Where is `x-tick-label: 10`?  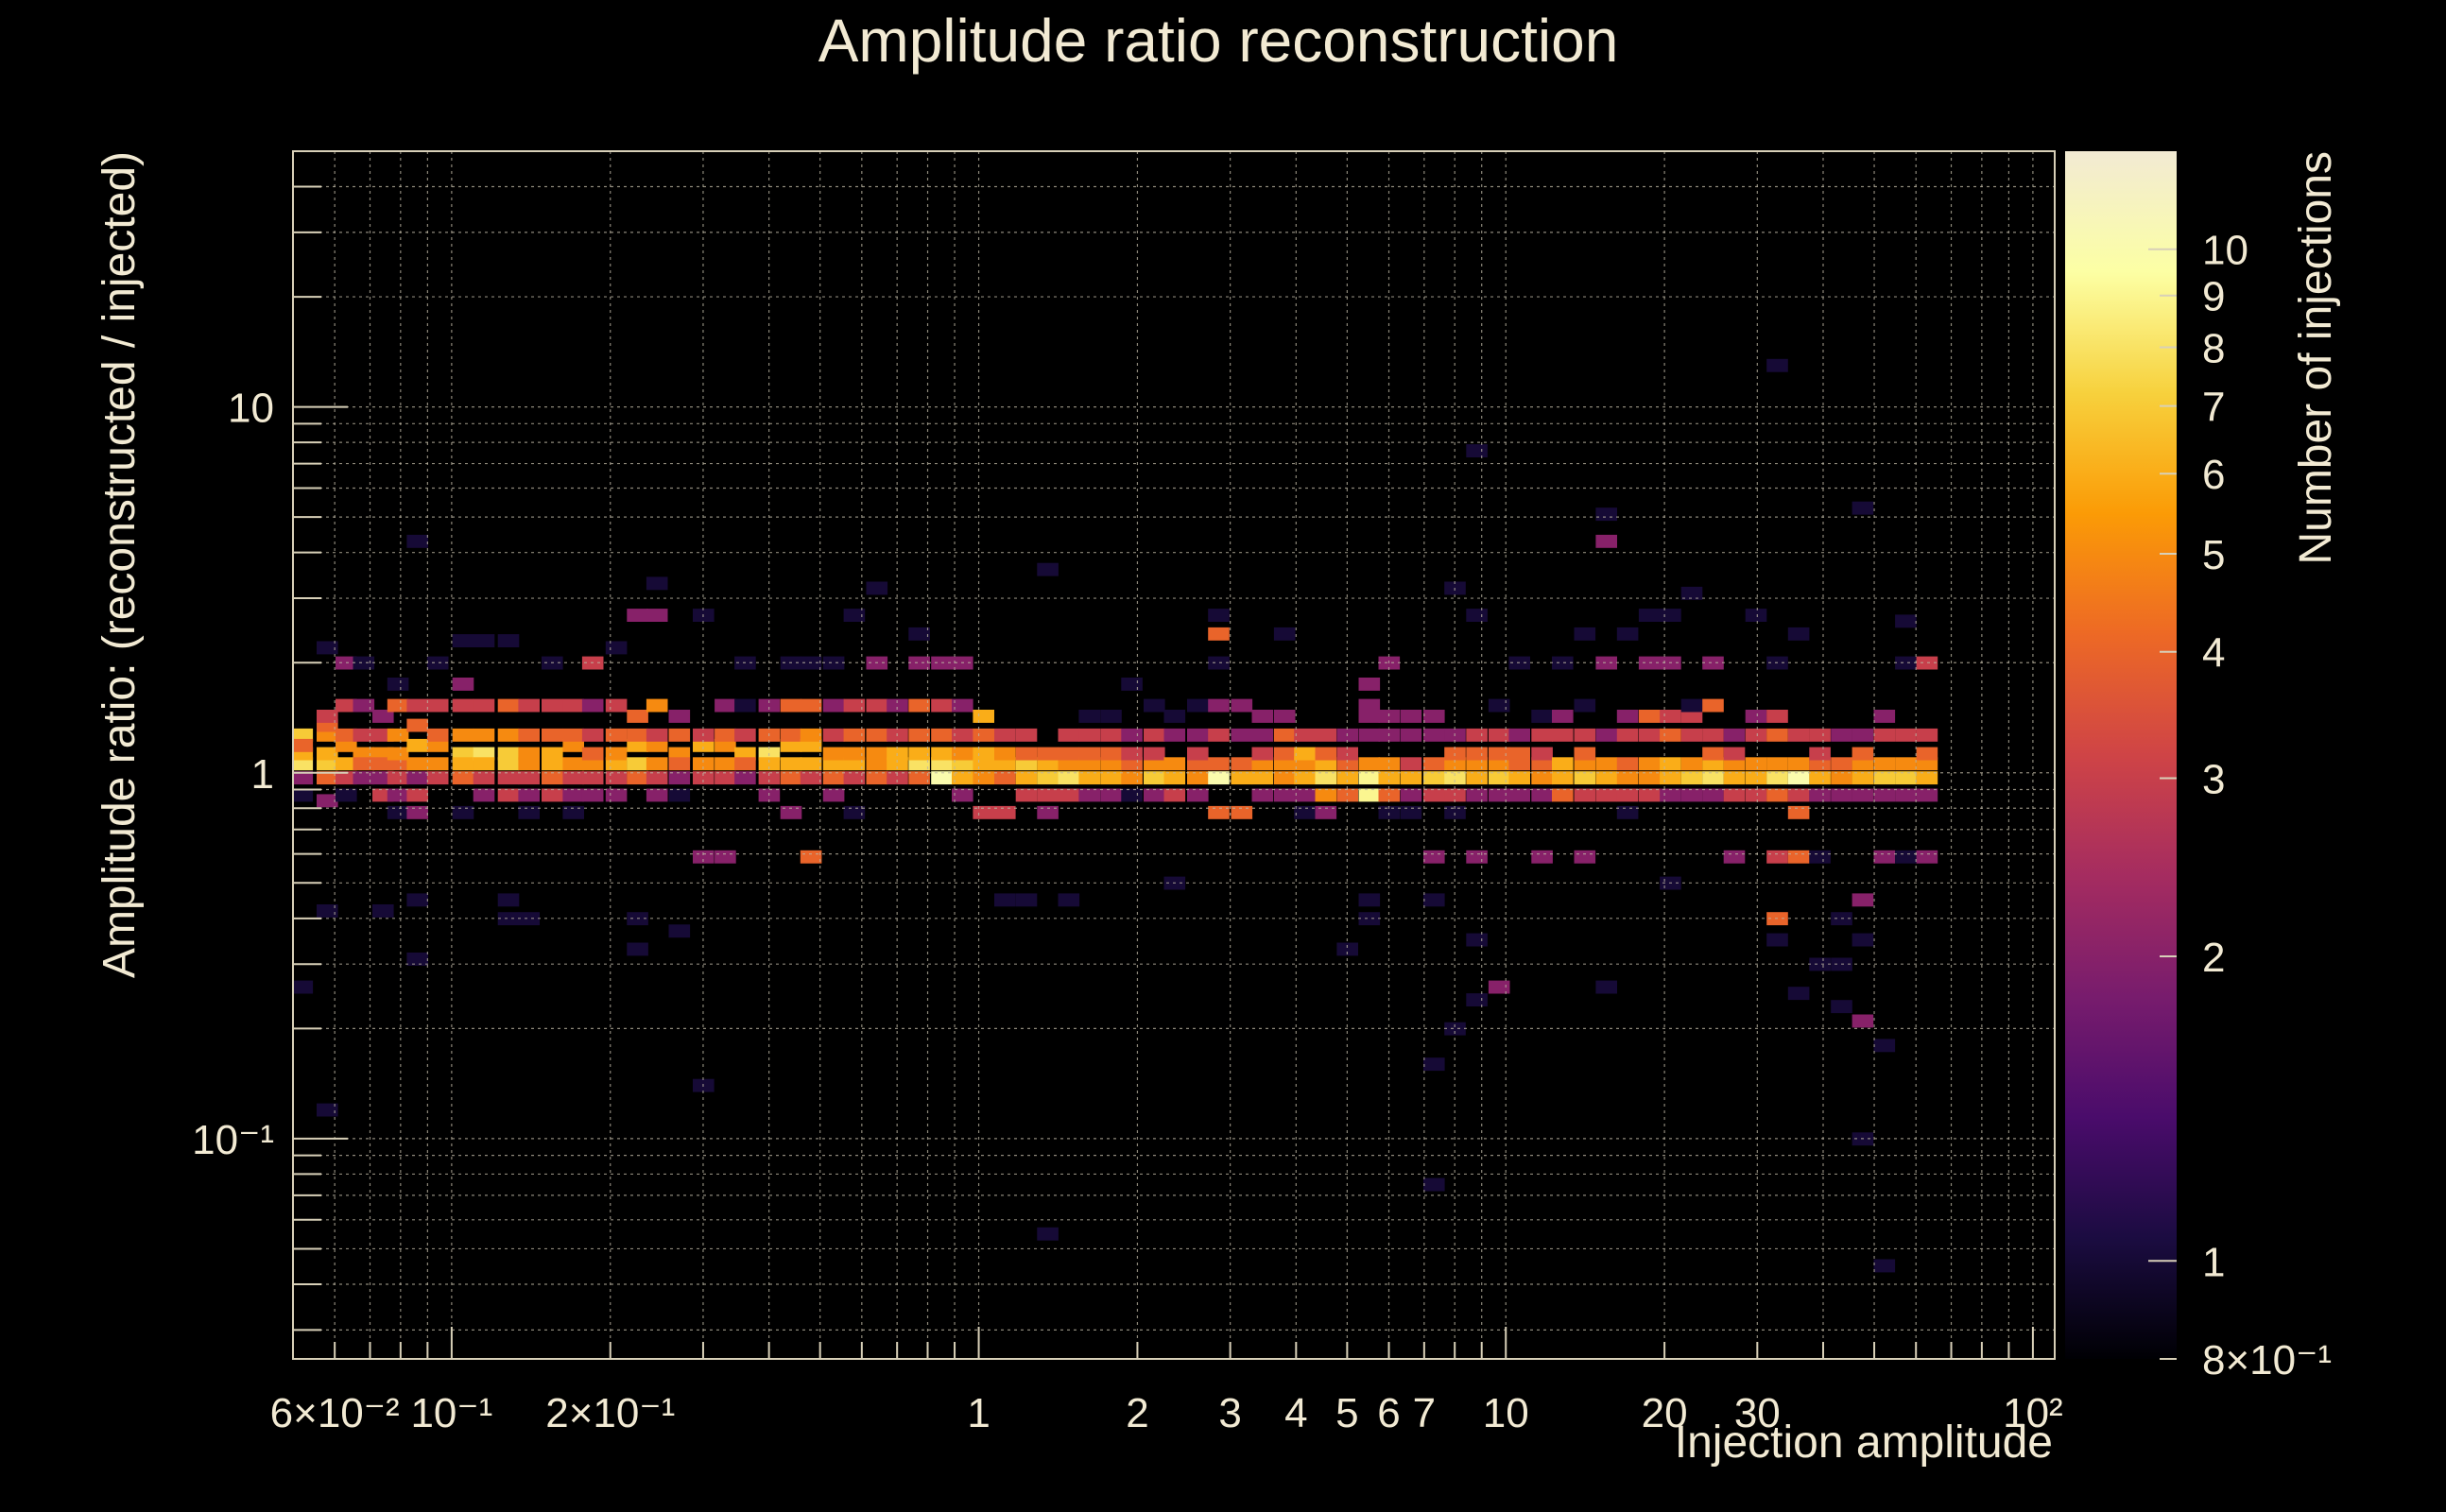
x-tick-label: 10 is located at coordinates (1506, 1413).